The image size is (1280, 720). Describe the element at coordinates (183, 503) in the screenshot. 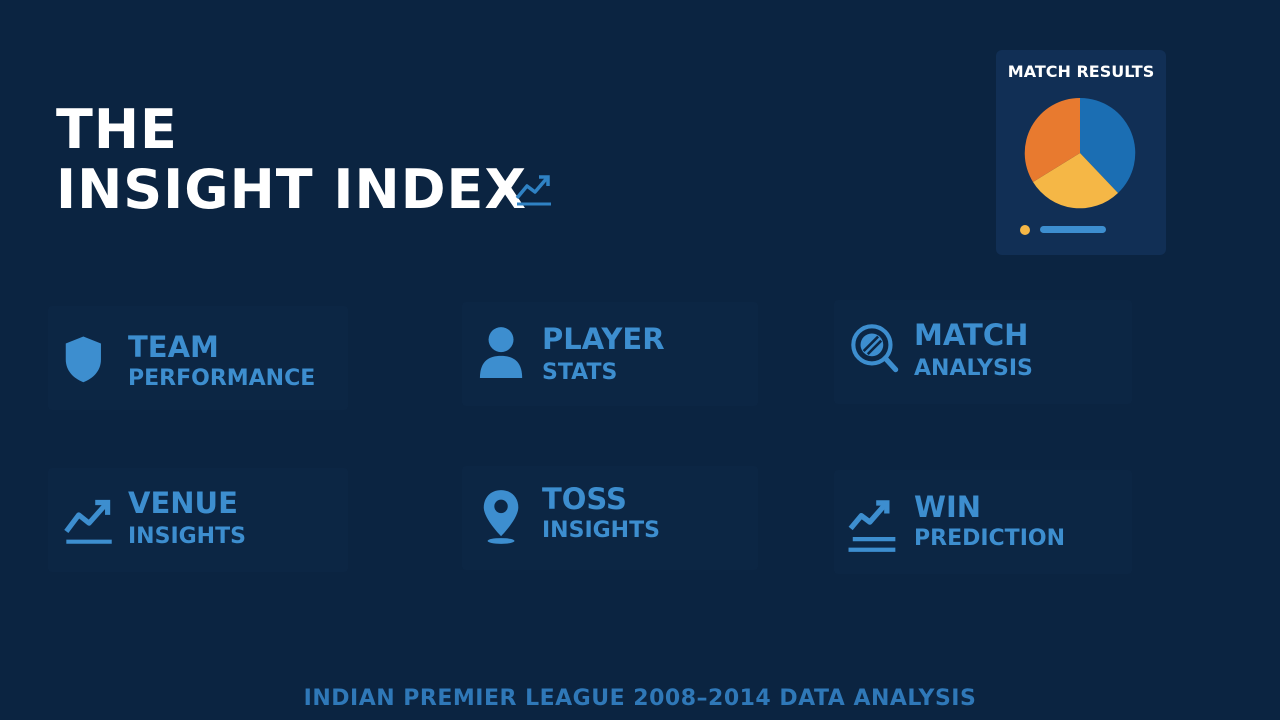

I see `tile-label-line1: VENUE` at that location.